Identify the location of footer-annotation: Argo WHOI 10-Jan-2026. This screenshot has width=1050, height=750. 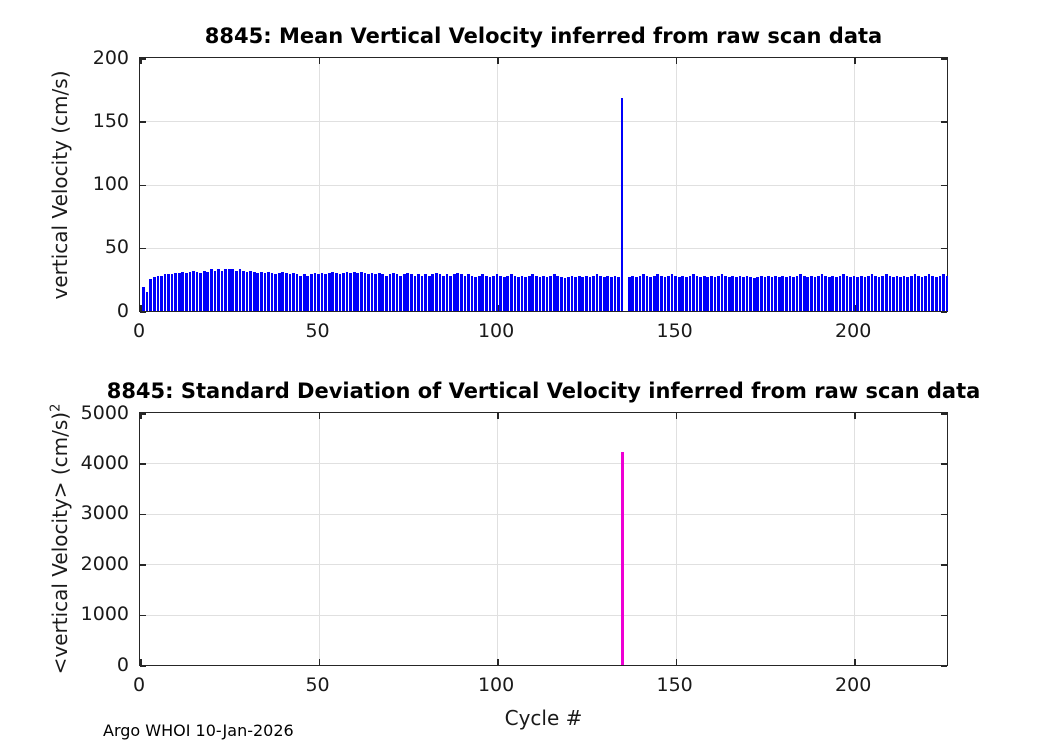
(198, 730).